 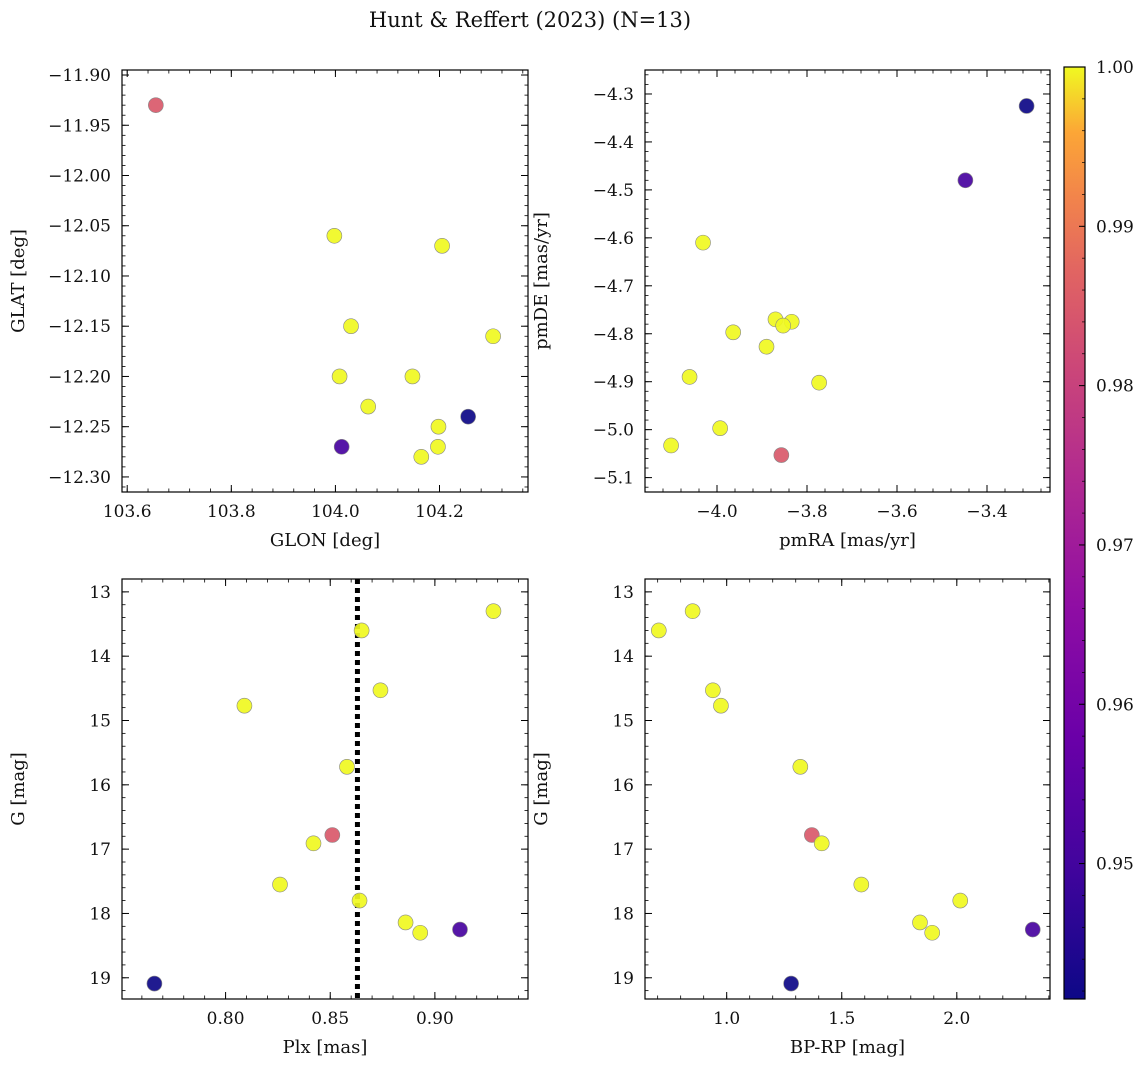 What do you see at coordinates (841, 1019) in the screenshot?
I see `x-tick-label: 1.5` at bounding box center [841, 1019].